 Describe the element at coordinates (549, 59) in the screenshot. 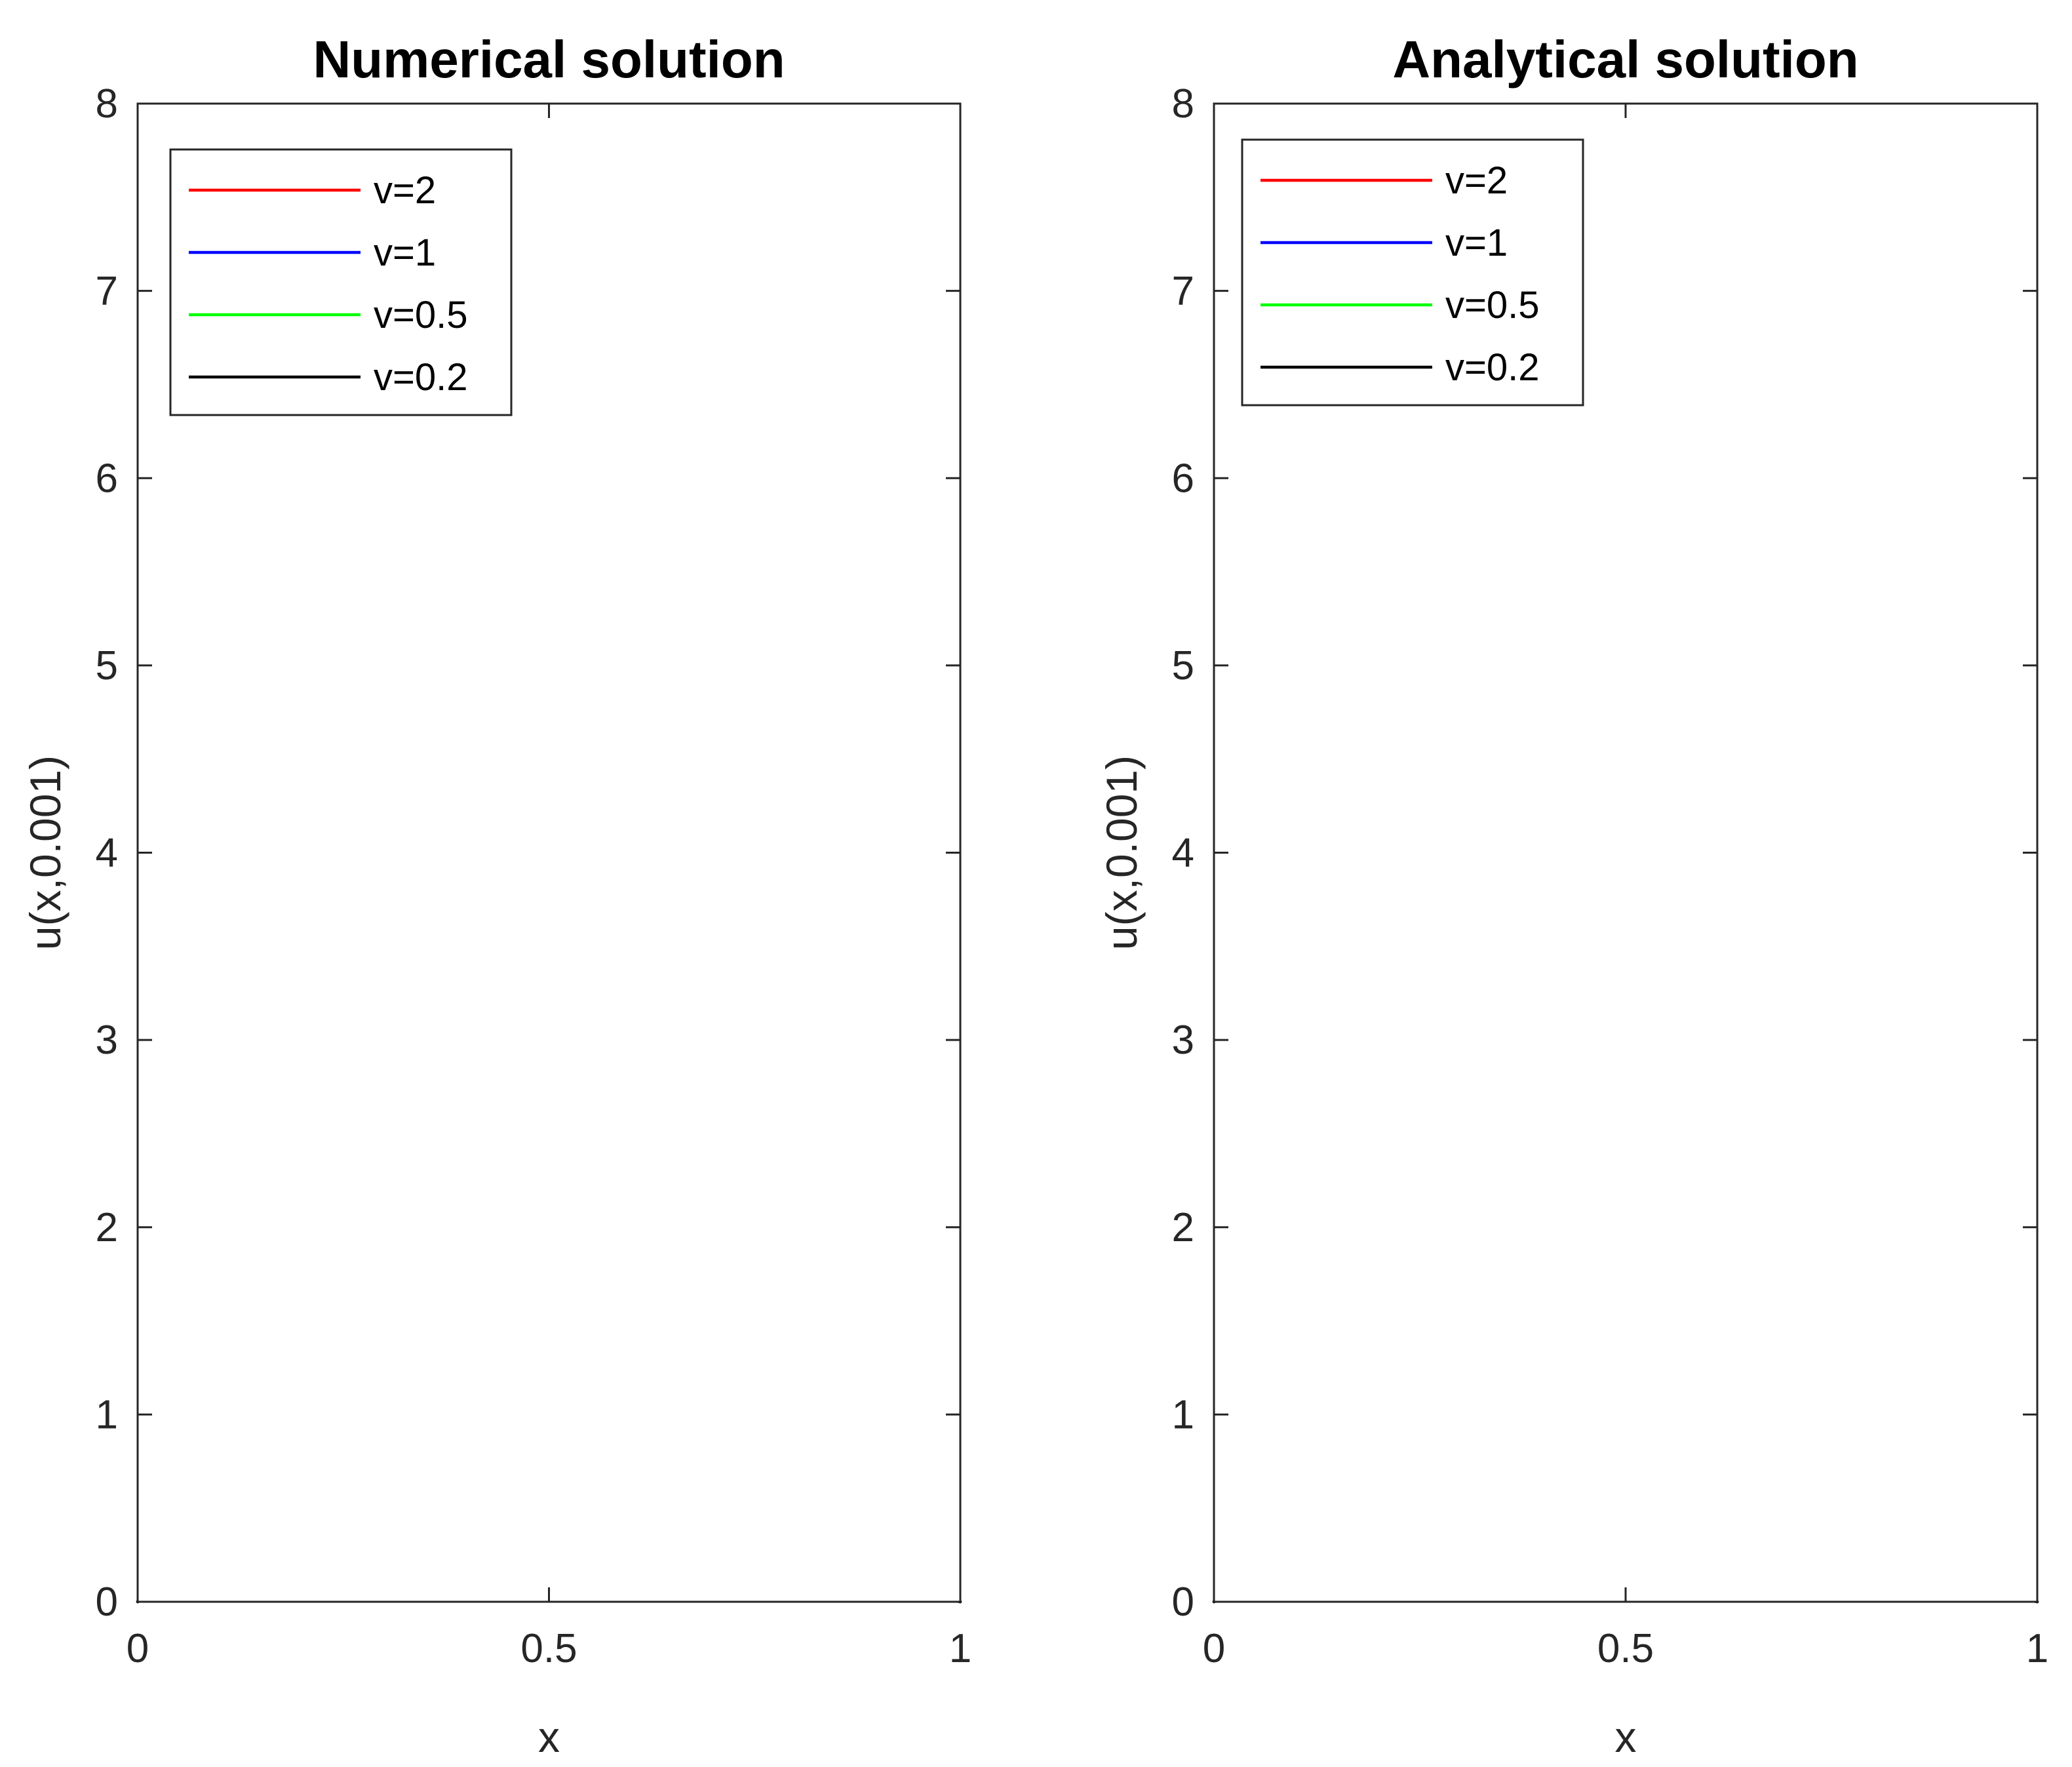

I see `chart-title: Numerical solution` at that location.